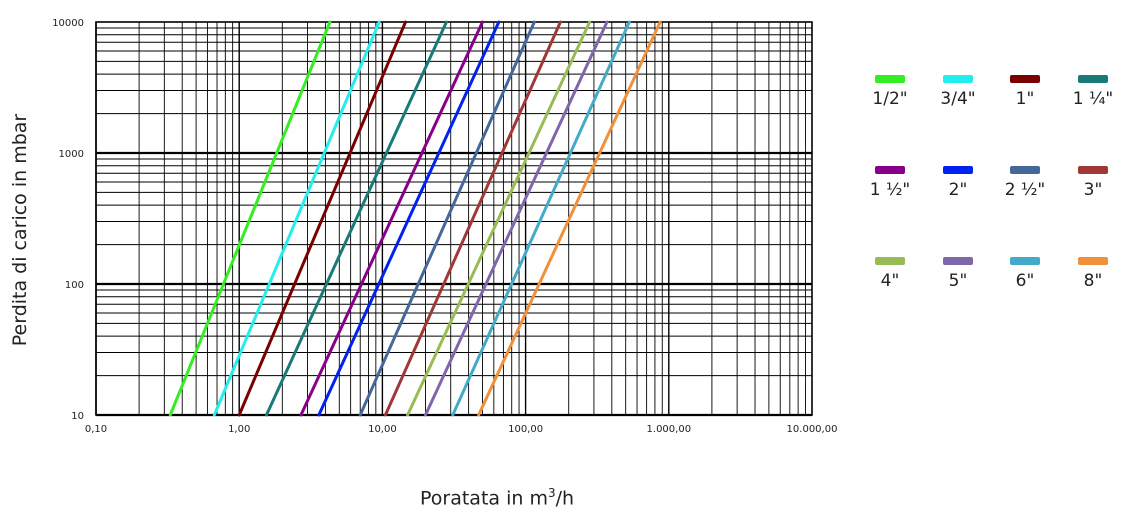 This screenshot has height=531, width=1134. What do you see at coordinates (958, 190) in the screenshot?
I see `legend-label: 2"` at bounding box center [958, 190].